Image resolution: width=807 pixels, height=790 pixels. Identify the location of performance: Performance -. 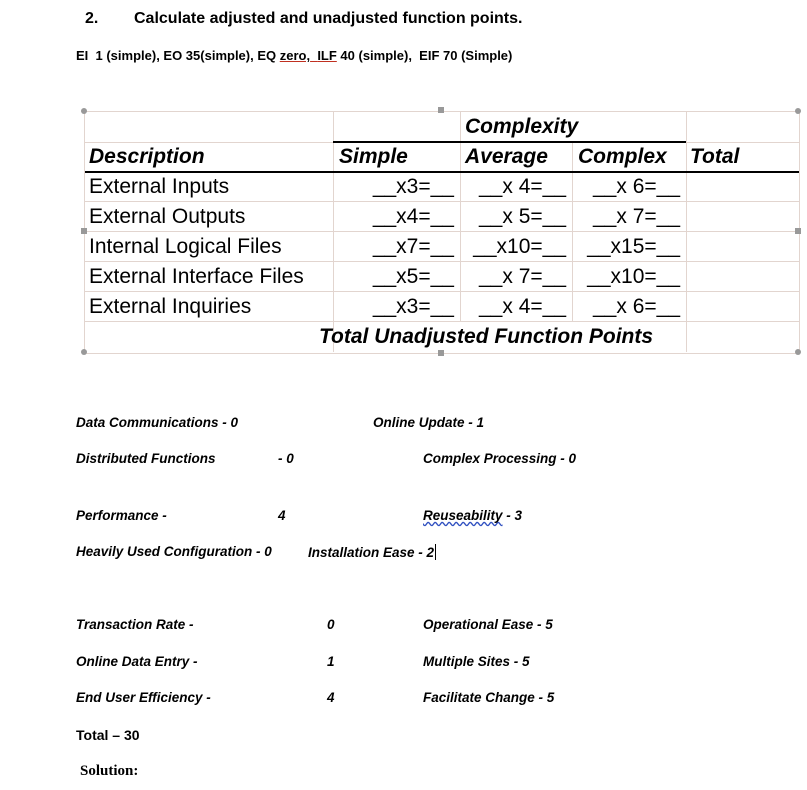
(121, 515).